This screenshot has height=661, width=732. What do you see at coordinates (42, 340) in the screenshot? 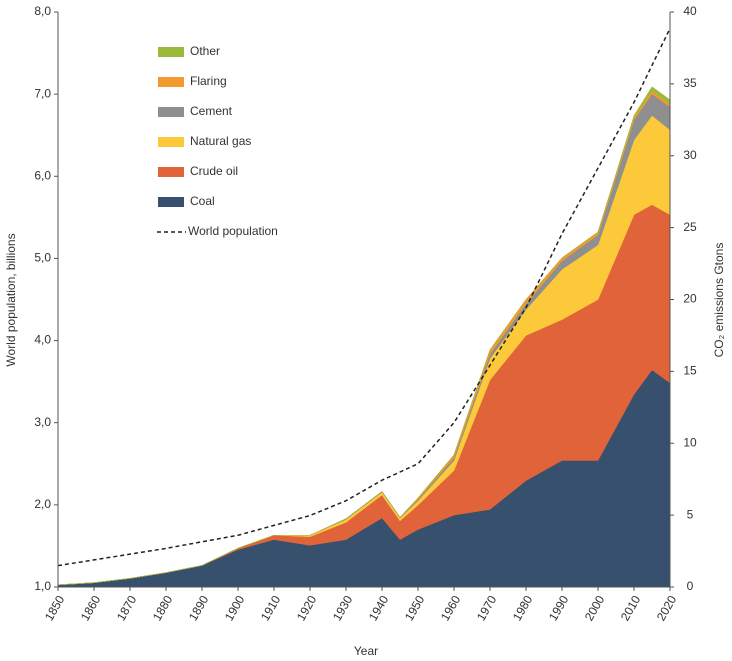
I see `y-tick-label: 4,0` at bounding box center [42, 340].